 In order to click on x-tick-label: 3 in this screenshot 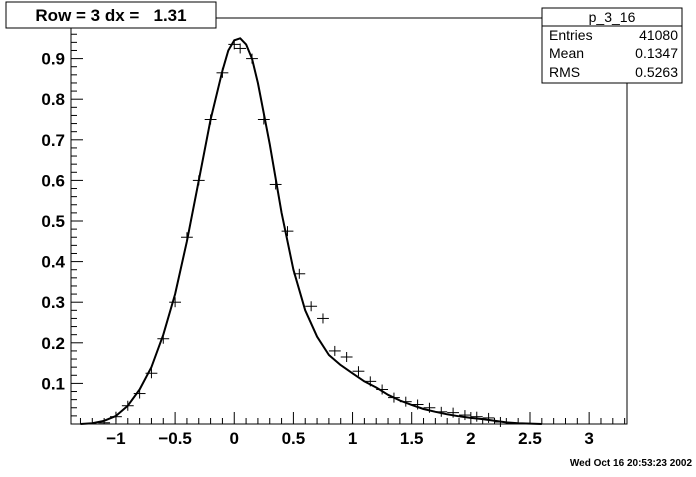, I will do `click(588, 438)`.